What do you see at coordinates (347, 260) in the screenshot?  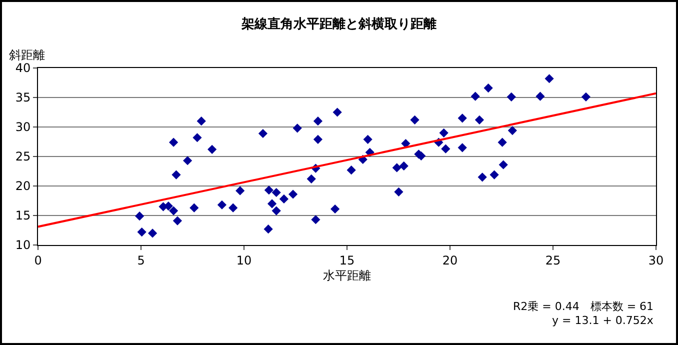 I see `x-tick-label: 15` at bounding box center [347, 260].